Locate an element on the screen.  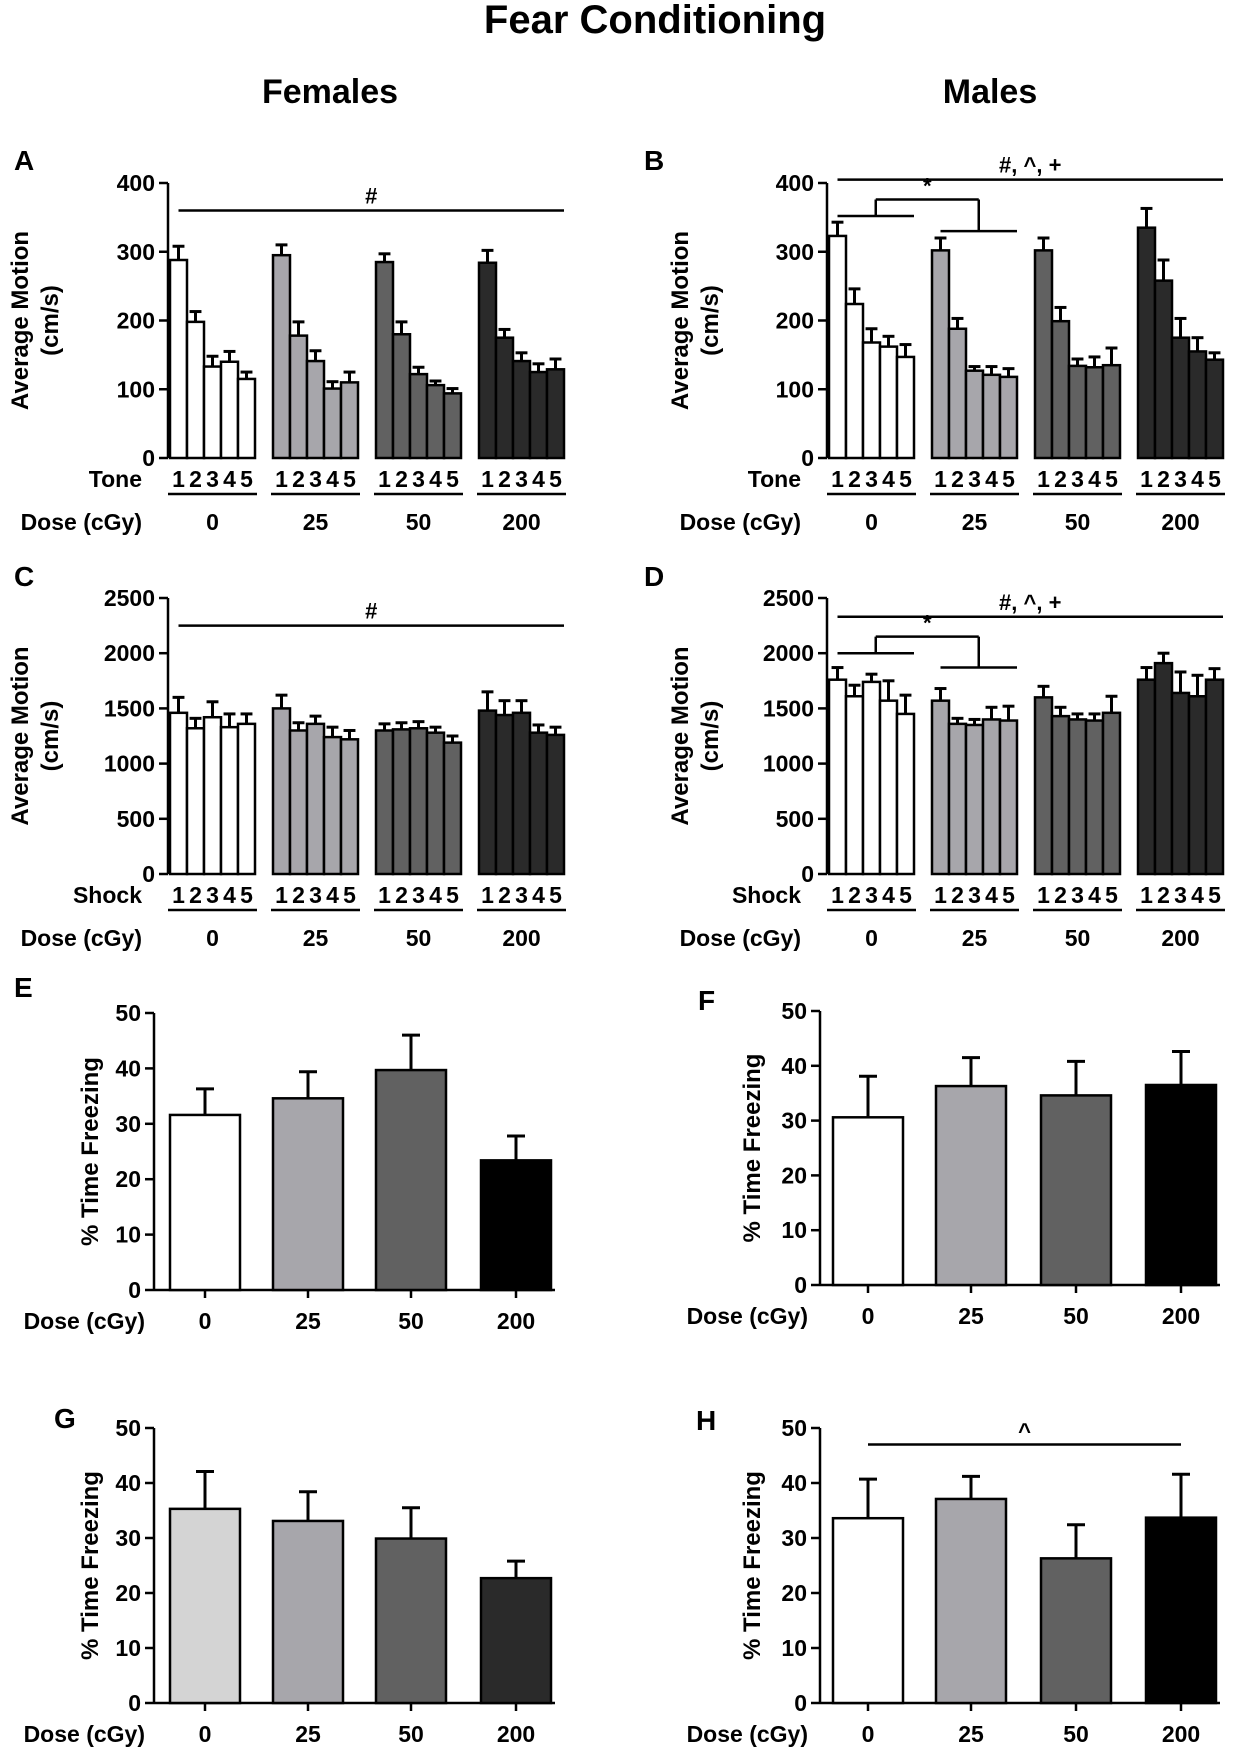
bar-dose-0-error-bar is located at coordinates (205, 1489).